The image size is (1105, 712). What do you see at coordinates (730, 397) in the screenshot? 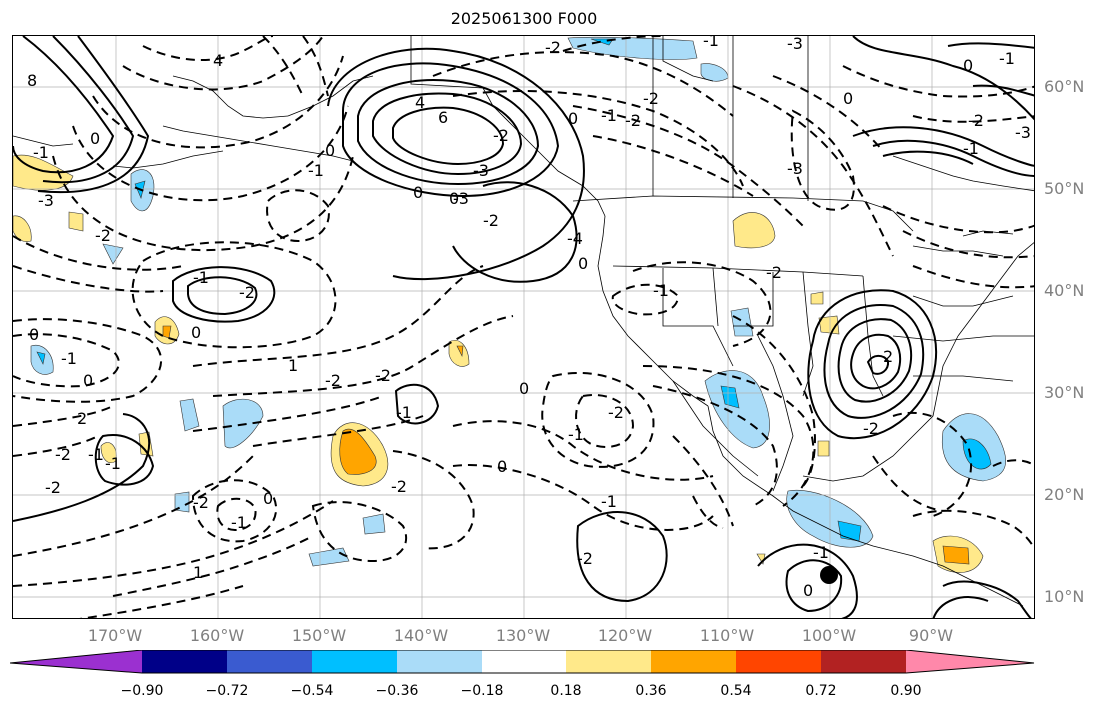
I see `fill-blue-12b` at bounding box center [730, 397].